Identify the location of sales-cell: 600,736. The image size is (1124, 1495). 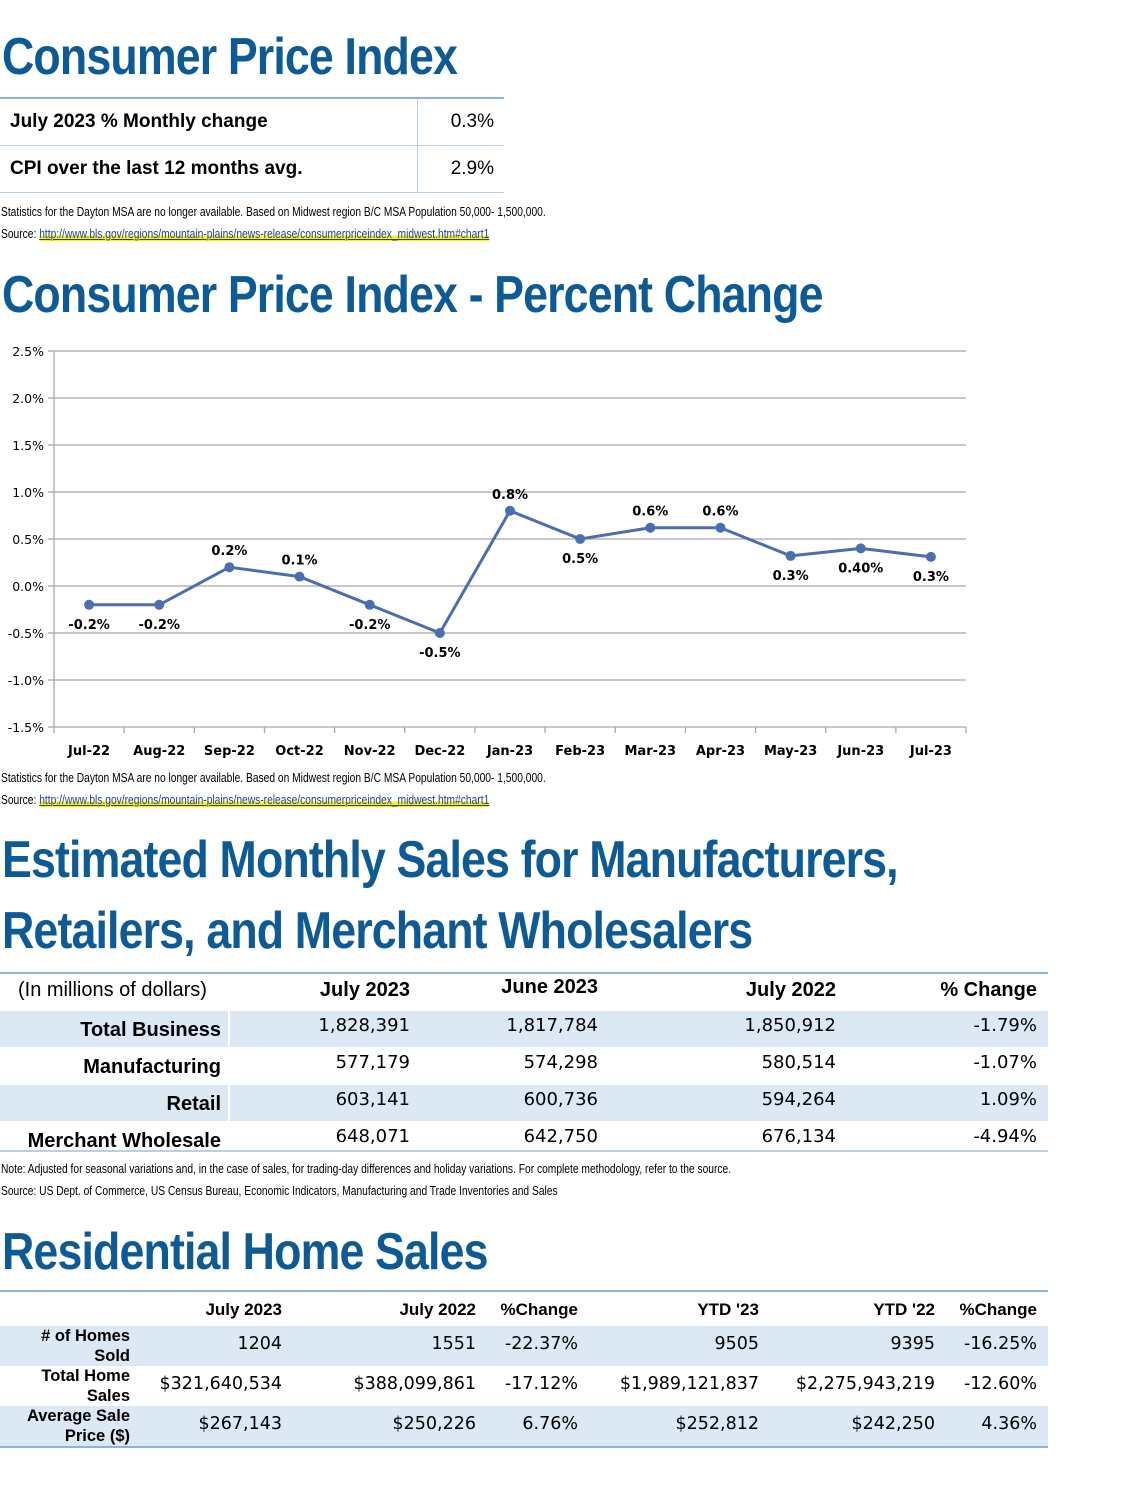
(560, 1099).